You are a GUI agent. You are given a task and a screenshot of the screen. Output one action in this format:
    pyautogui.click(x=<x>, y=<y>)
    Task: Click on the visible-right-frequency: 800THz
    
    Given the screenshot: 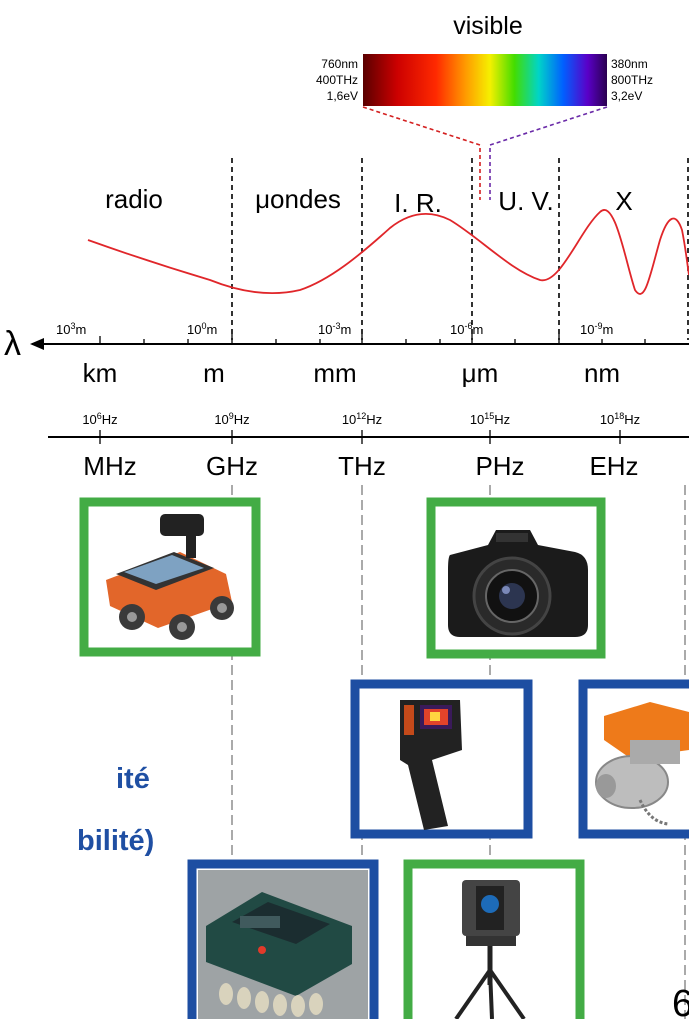 What is the action you would take?
    pyautogui.click(x=632, y=80)
    